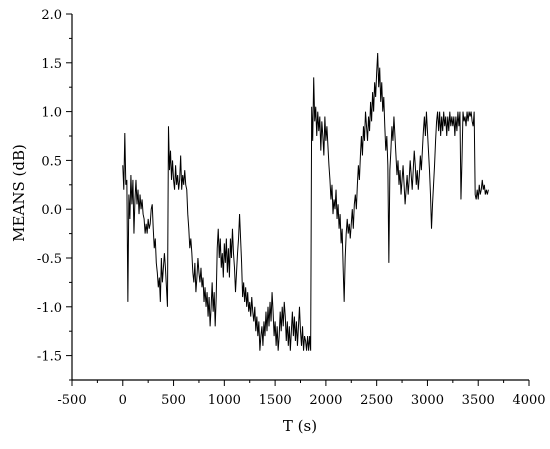 The height and width of the screenshot is (449, 550). I want to click on y-tick-label: -1.0, so click(49, 308).